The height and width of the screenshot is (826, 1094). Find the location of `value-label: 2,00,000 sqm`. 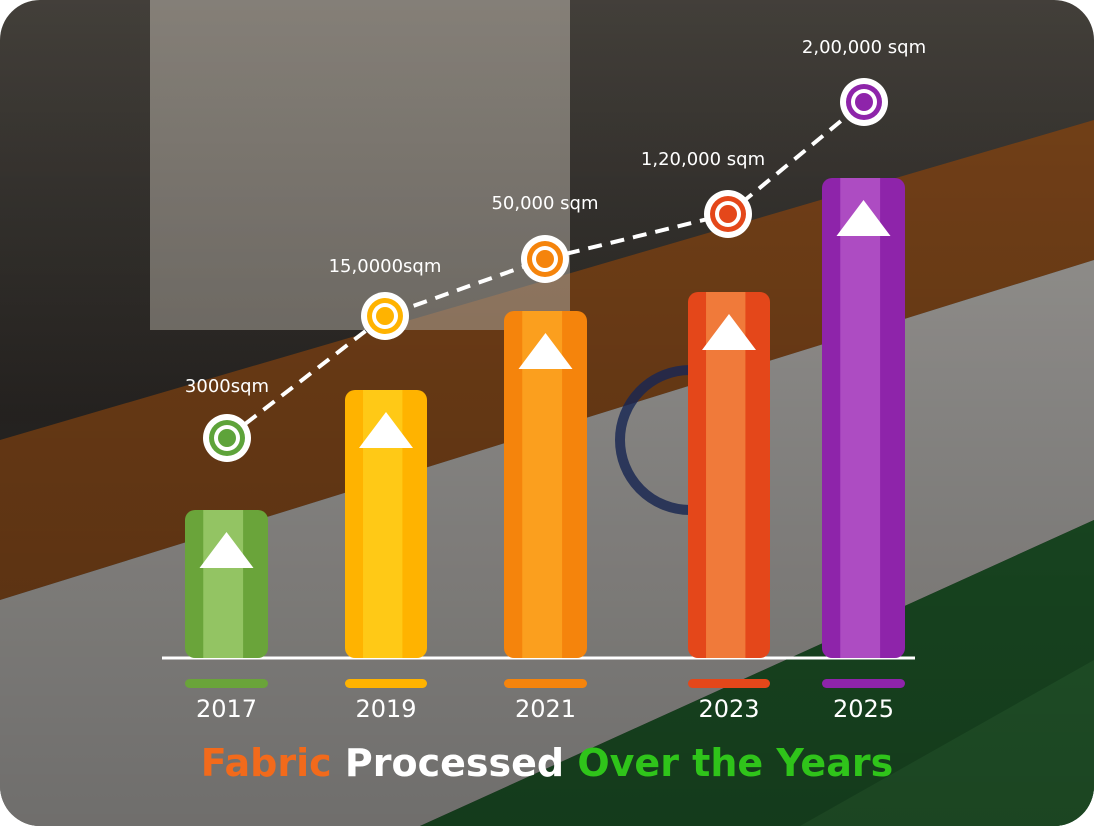

value-label: 2,00,000 sqm is located at coordinates (864, 47).